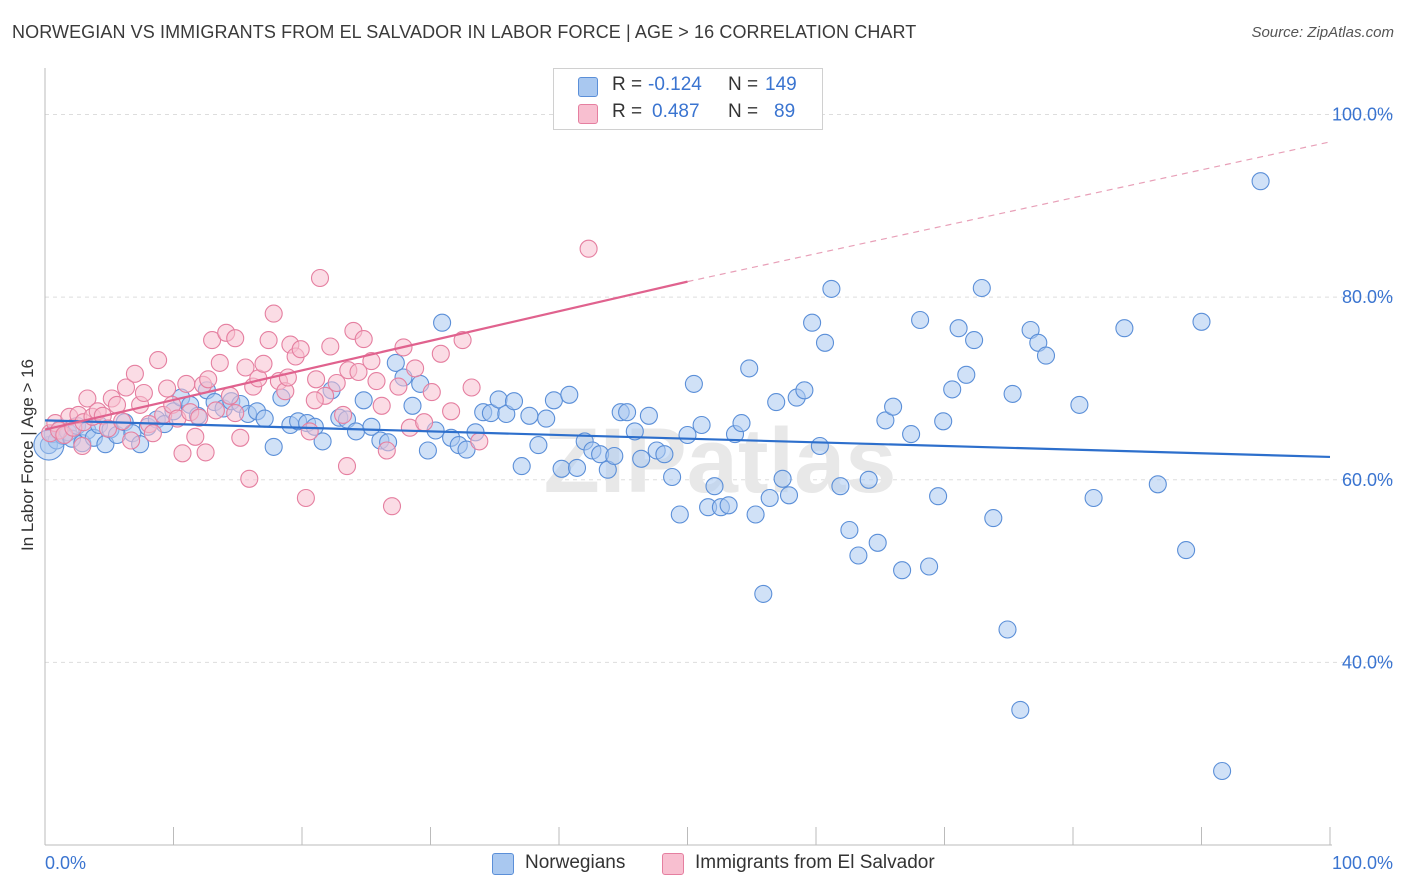  What do you see at coordinates (1362, 389) in the screenshot?
I see `y-tick-labels: 40.0% 60.0% 80.0% 100.0%` at bounding box center [1362, 389].